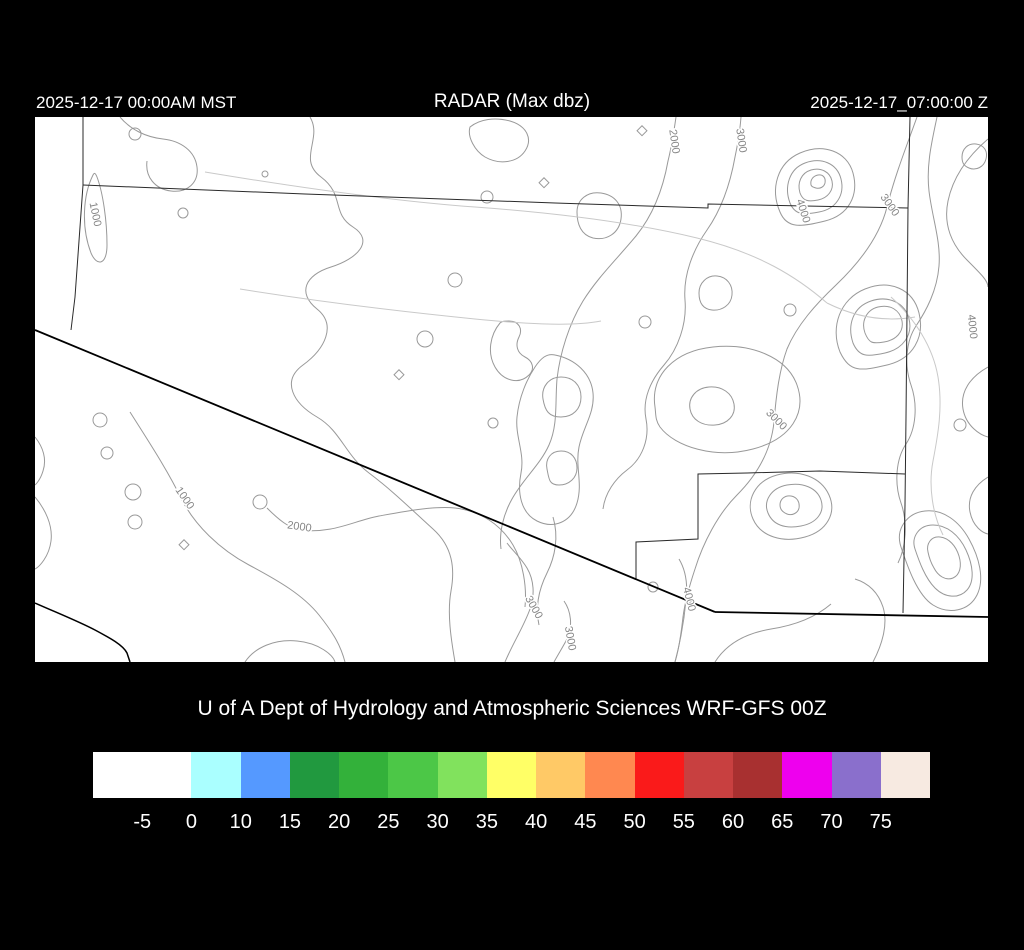 The image size is (1024, 950). I want to click on border-colorado-river, so click(77, 257).